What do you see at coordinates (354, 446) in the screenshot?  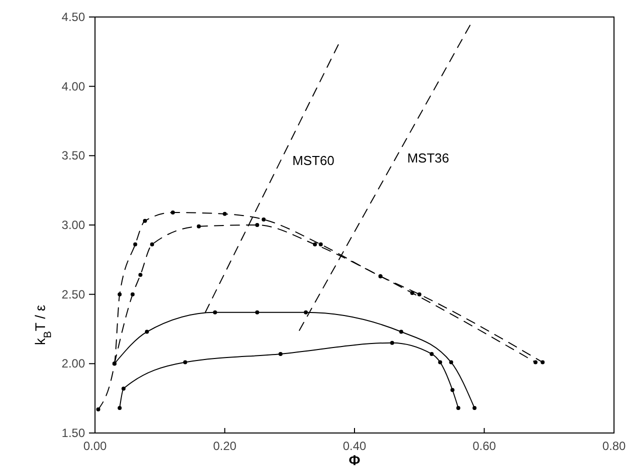 I see `x-tick-label: 0.40` at bounding box center [354, 446].